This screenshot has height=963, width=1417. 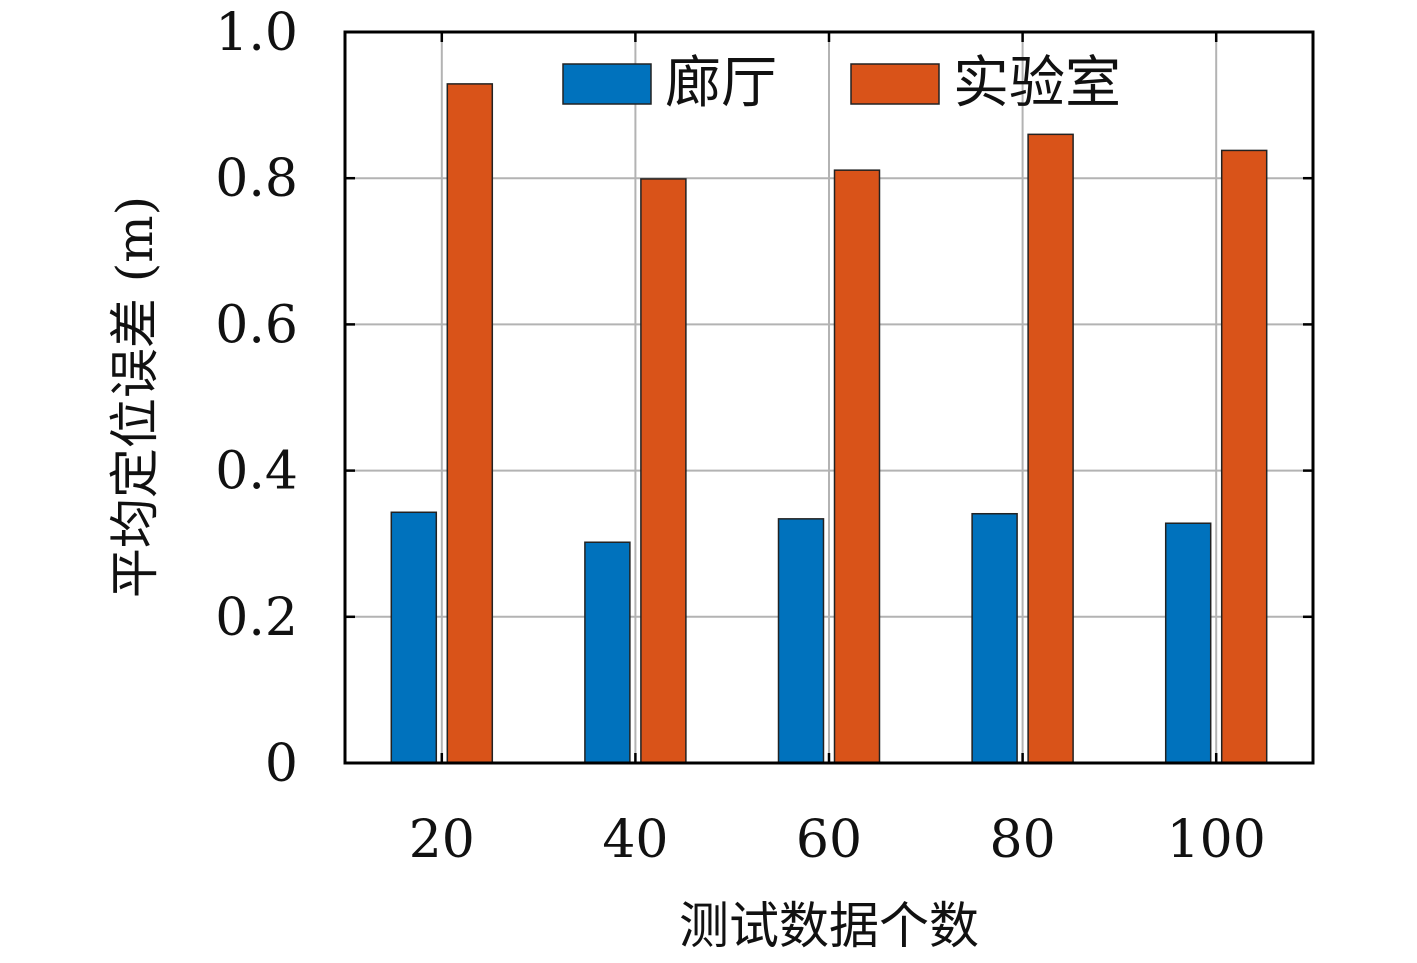 What do you see at coordinates (135, 397) in the screenshot?
I see `y-axis-label: 平均定位误差 (m)` at bounding box center [135, 397].